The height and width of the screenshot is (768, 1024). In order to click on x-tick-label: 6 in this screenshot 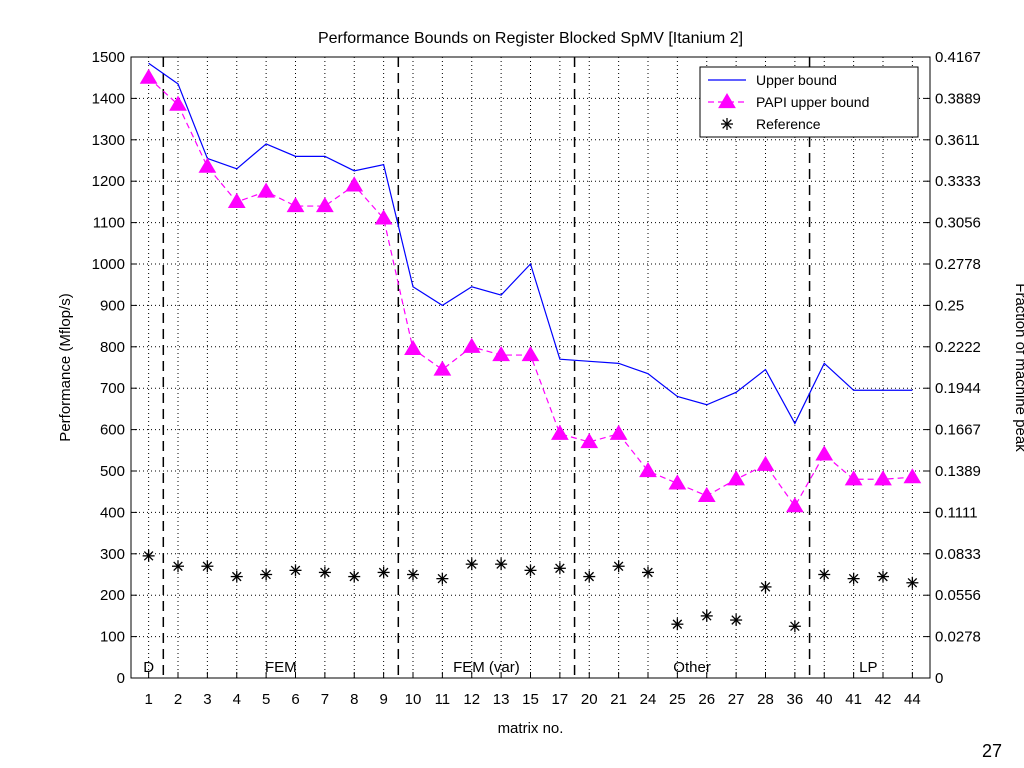, I will do `click(295, 699)`.